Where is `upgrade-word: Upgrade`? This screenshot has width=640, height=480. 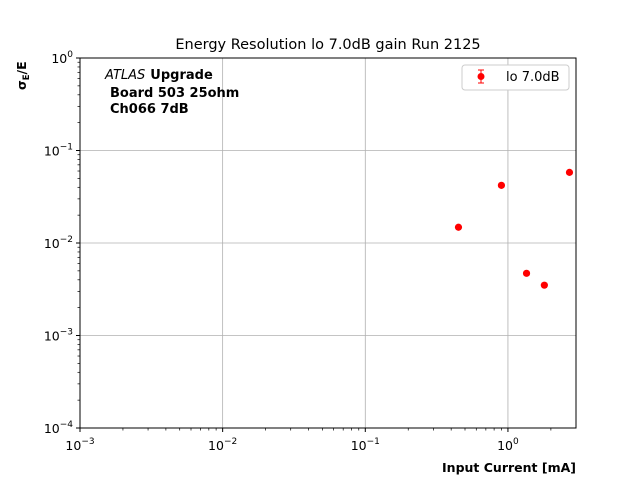 upgrade-word: Upgrade is located at coordinates (181, 75).